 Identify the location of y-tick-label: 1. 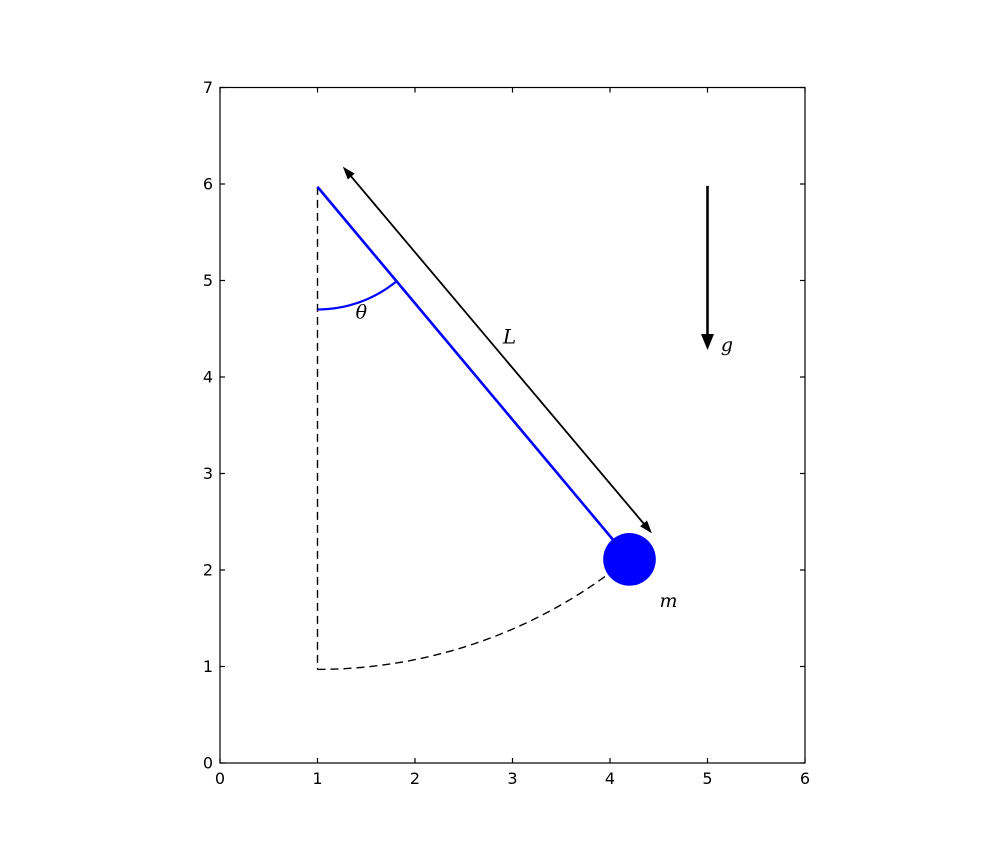
(208, 666).